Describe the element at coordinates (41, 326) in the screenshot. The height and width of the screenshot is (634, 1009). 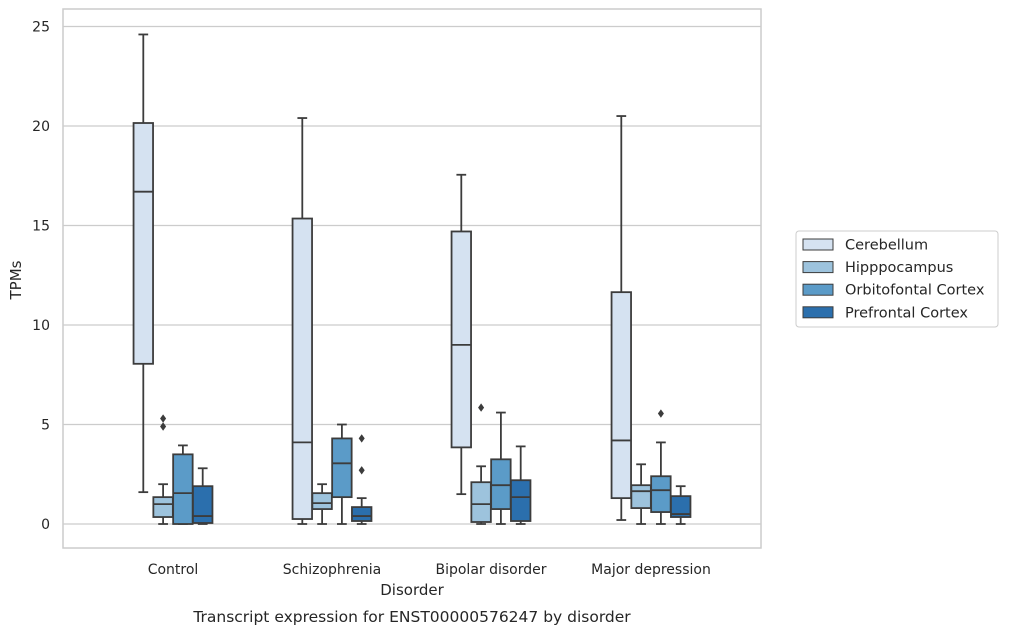
I see `y-tick-label: 10` at that location.